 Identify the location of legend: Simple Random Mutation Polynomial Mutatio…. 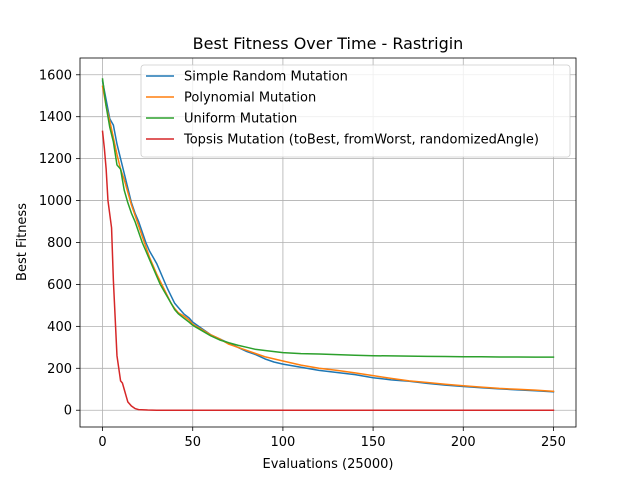
(355, 111).